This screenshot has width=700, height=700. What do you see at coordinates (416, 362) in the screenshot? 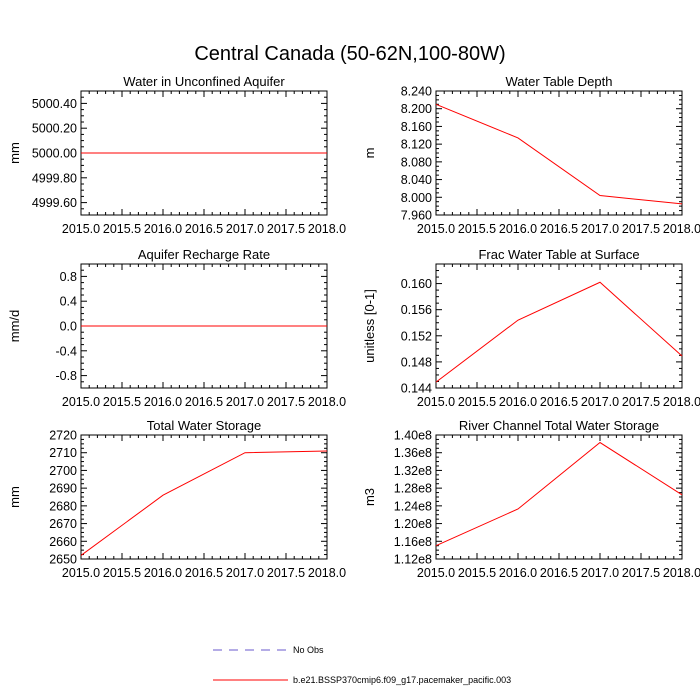
I see `y-tick-label: 0.148` at bounding box center [416, 362].